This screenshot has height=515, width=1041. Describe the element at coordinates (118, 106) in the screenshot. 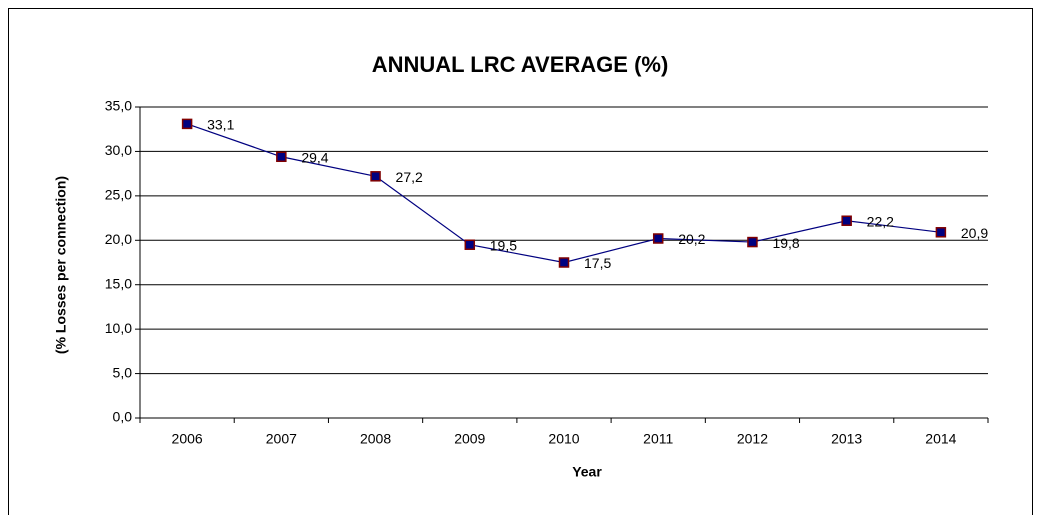

I see `y-tick-label: 35,0` at that location.